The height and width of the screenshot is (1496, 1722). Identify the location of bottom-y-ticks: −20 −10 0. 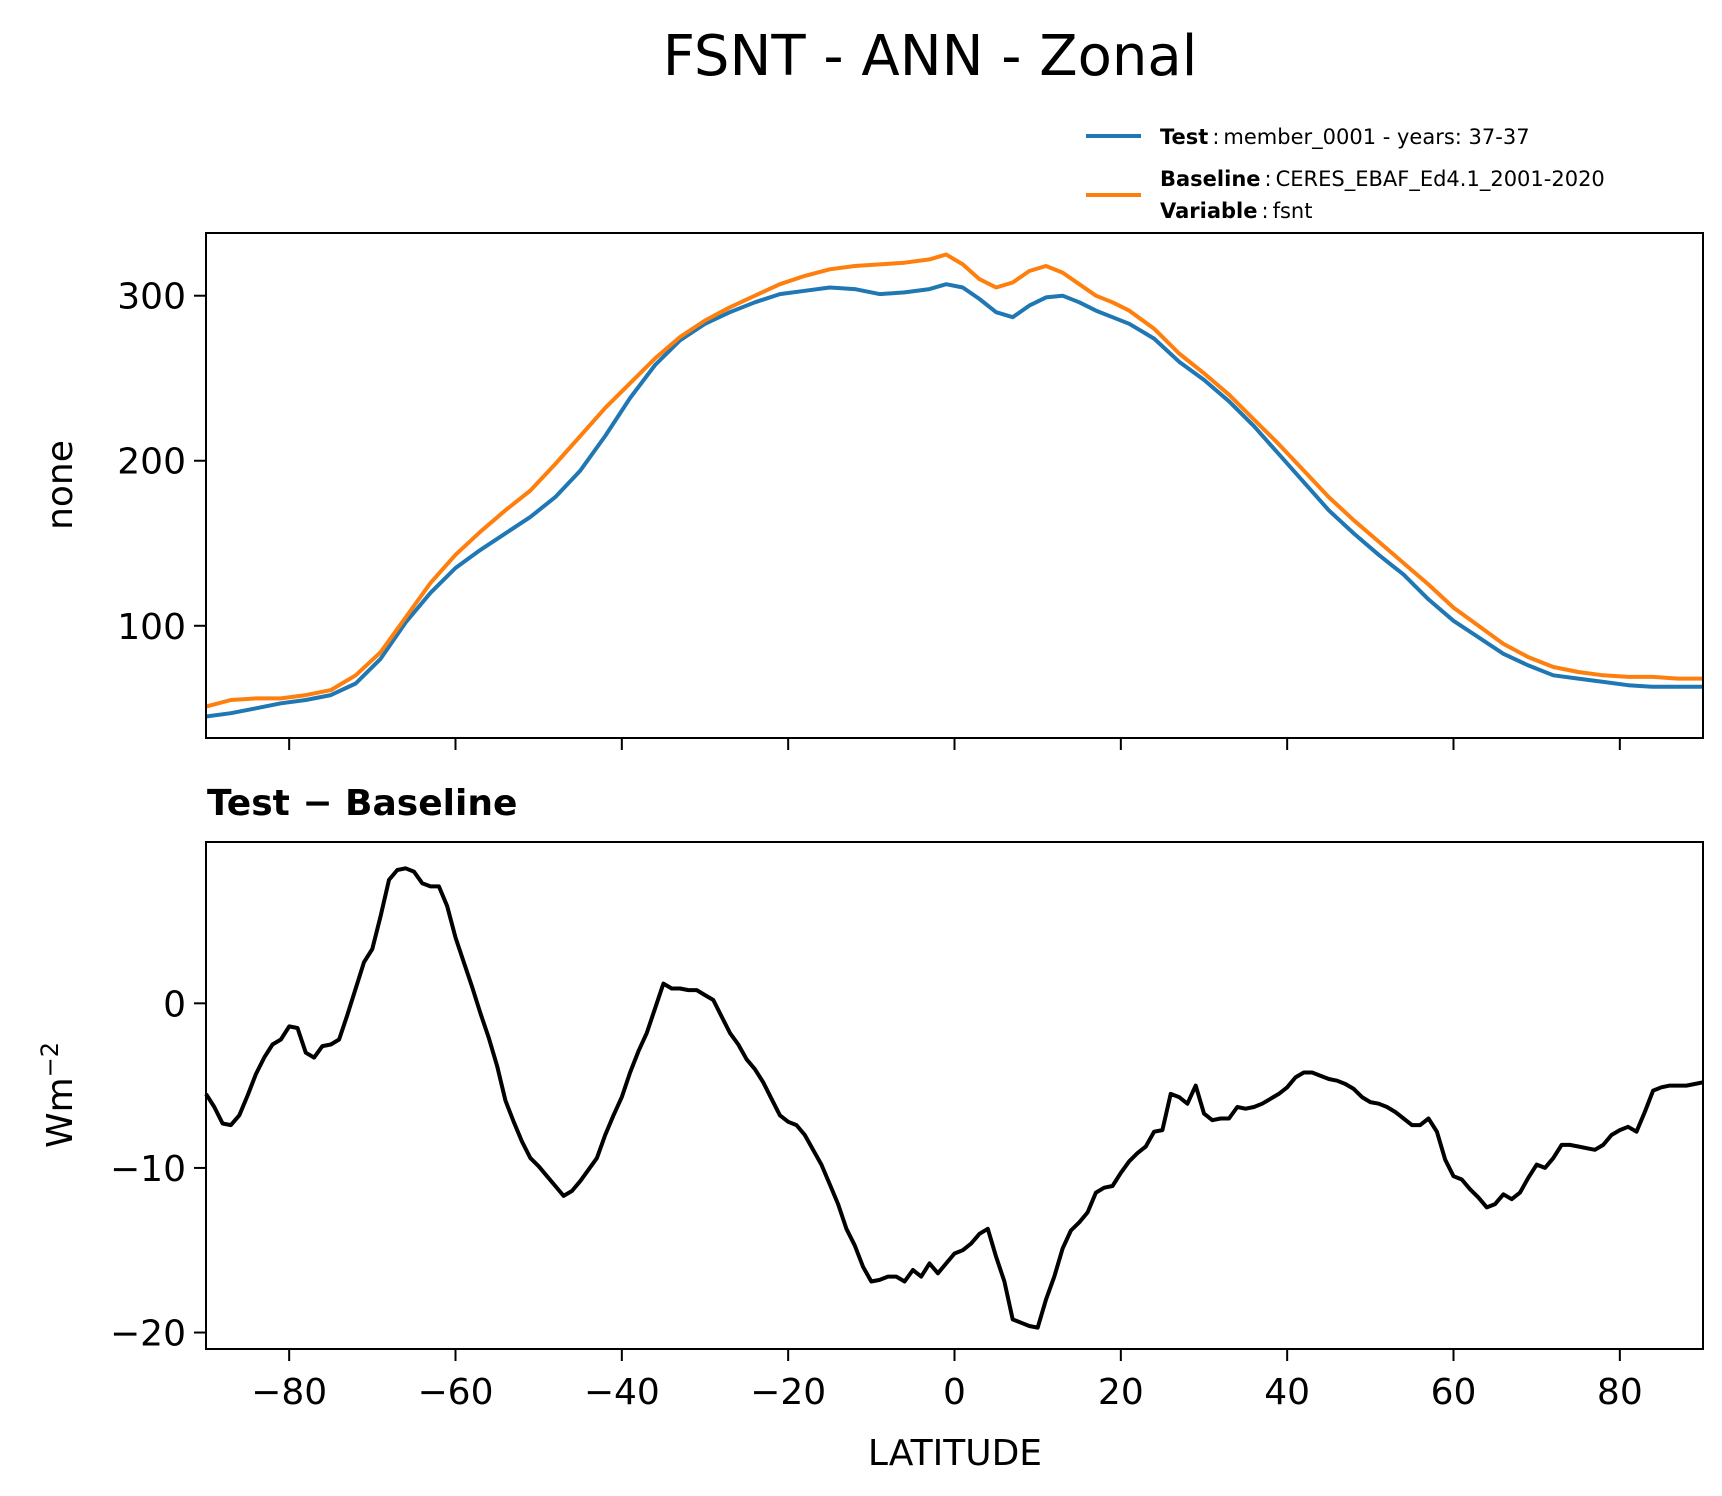
(158, 1169).